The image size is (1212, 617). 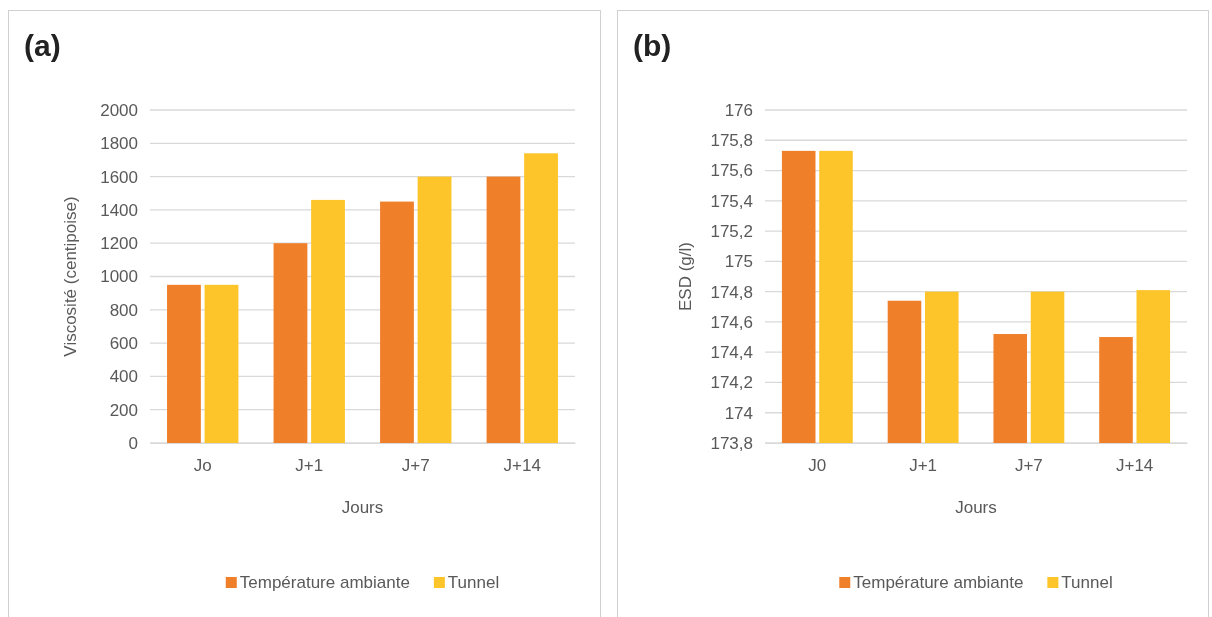 What do you see at coordinates (123, 377) in the screenshot?
I see `y-tick-label: 400` at bounding box center [123, 377].